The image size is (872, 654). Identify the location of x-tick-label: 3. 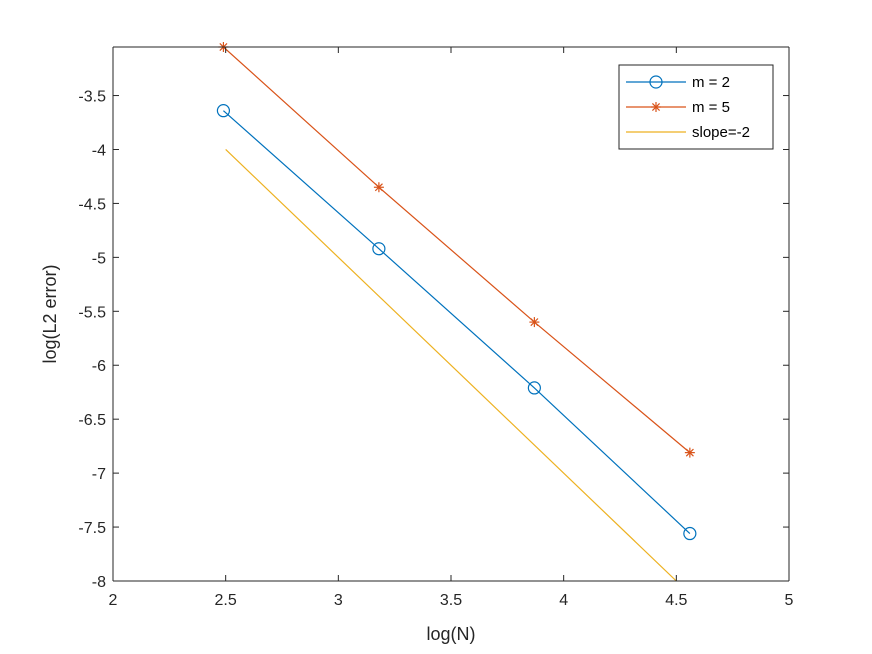
(338, 600).